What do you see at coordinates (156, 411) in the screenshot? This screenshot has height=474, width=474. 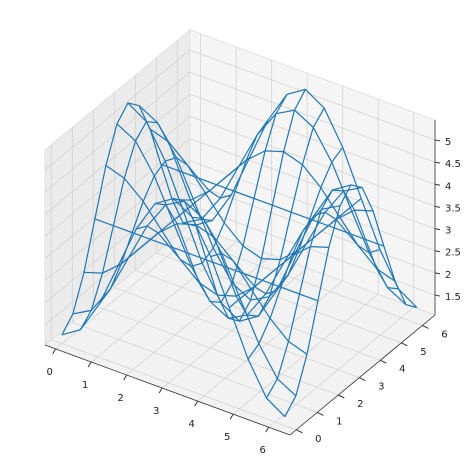 I see `x-tick-label: 3` at bounding box center [156, 411].